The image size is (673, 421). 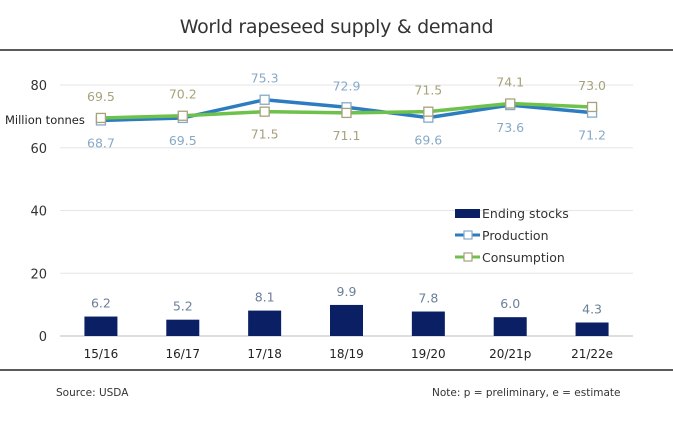 What do you see at coordinates (101, 303) in the screenshot?
I see `bar-data-label: 6.2` at bounding box center [101, 303].